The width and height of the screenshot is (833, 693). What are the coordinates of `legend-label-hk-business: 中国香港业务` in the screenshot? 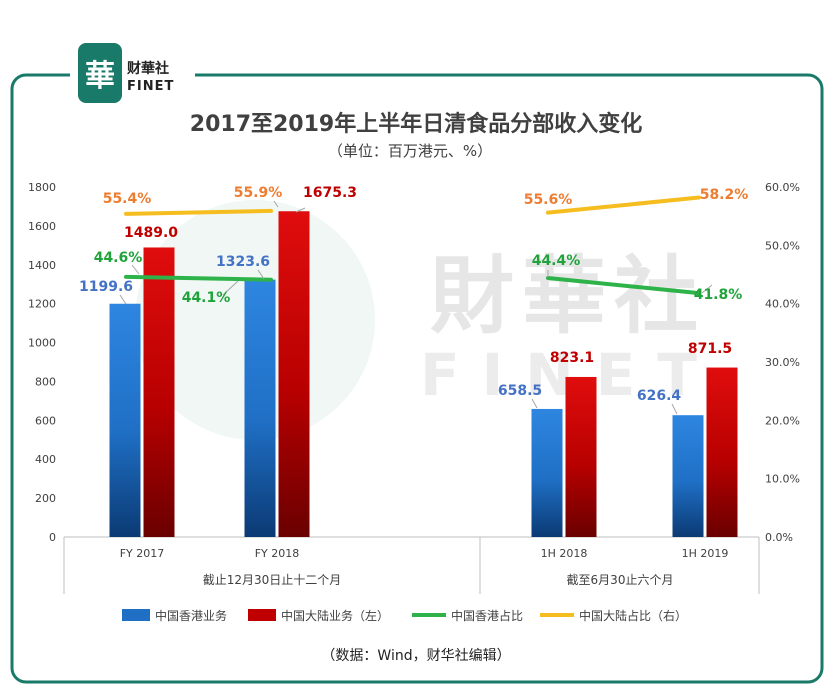 It's located at (191, 615).